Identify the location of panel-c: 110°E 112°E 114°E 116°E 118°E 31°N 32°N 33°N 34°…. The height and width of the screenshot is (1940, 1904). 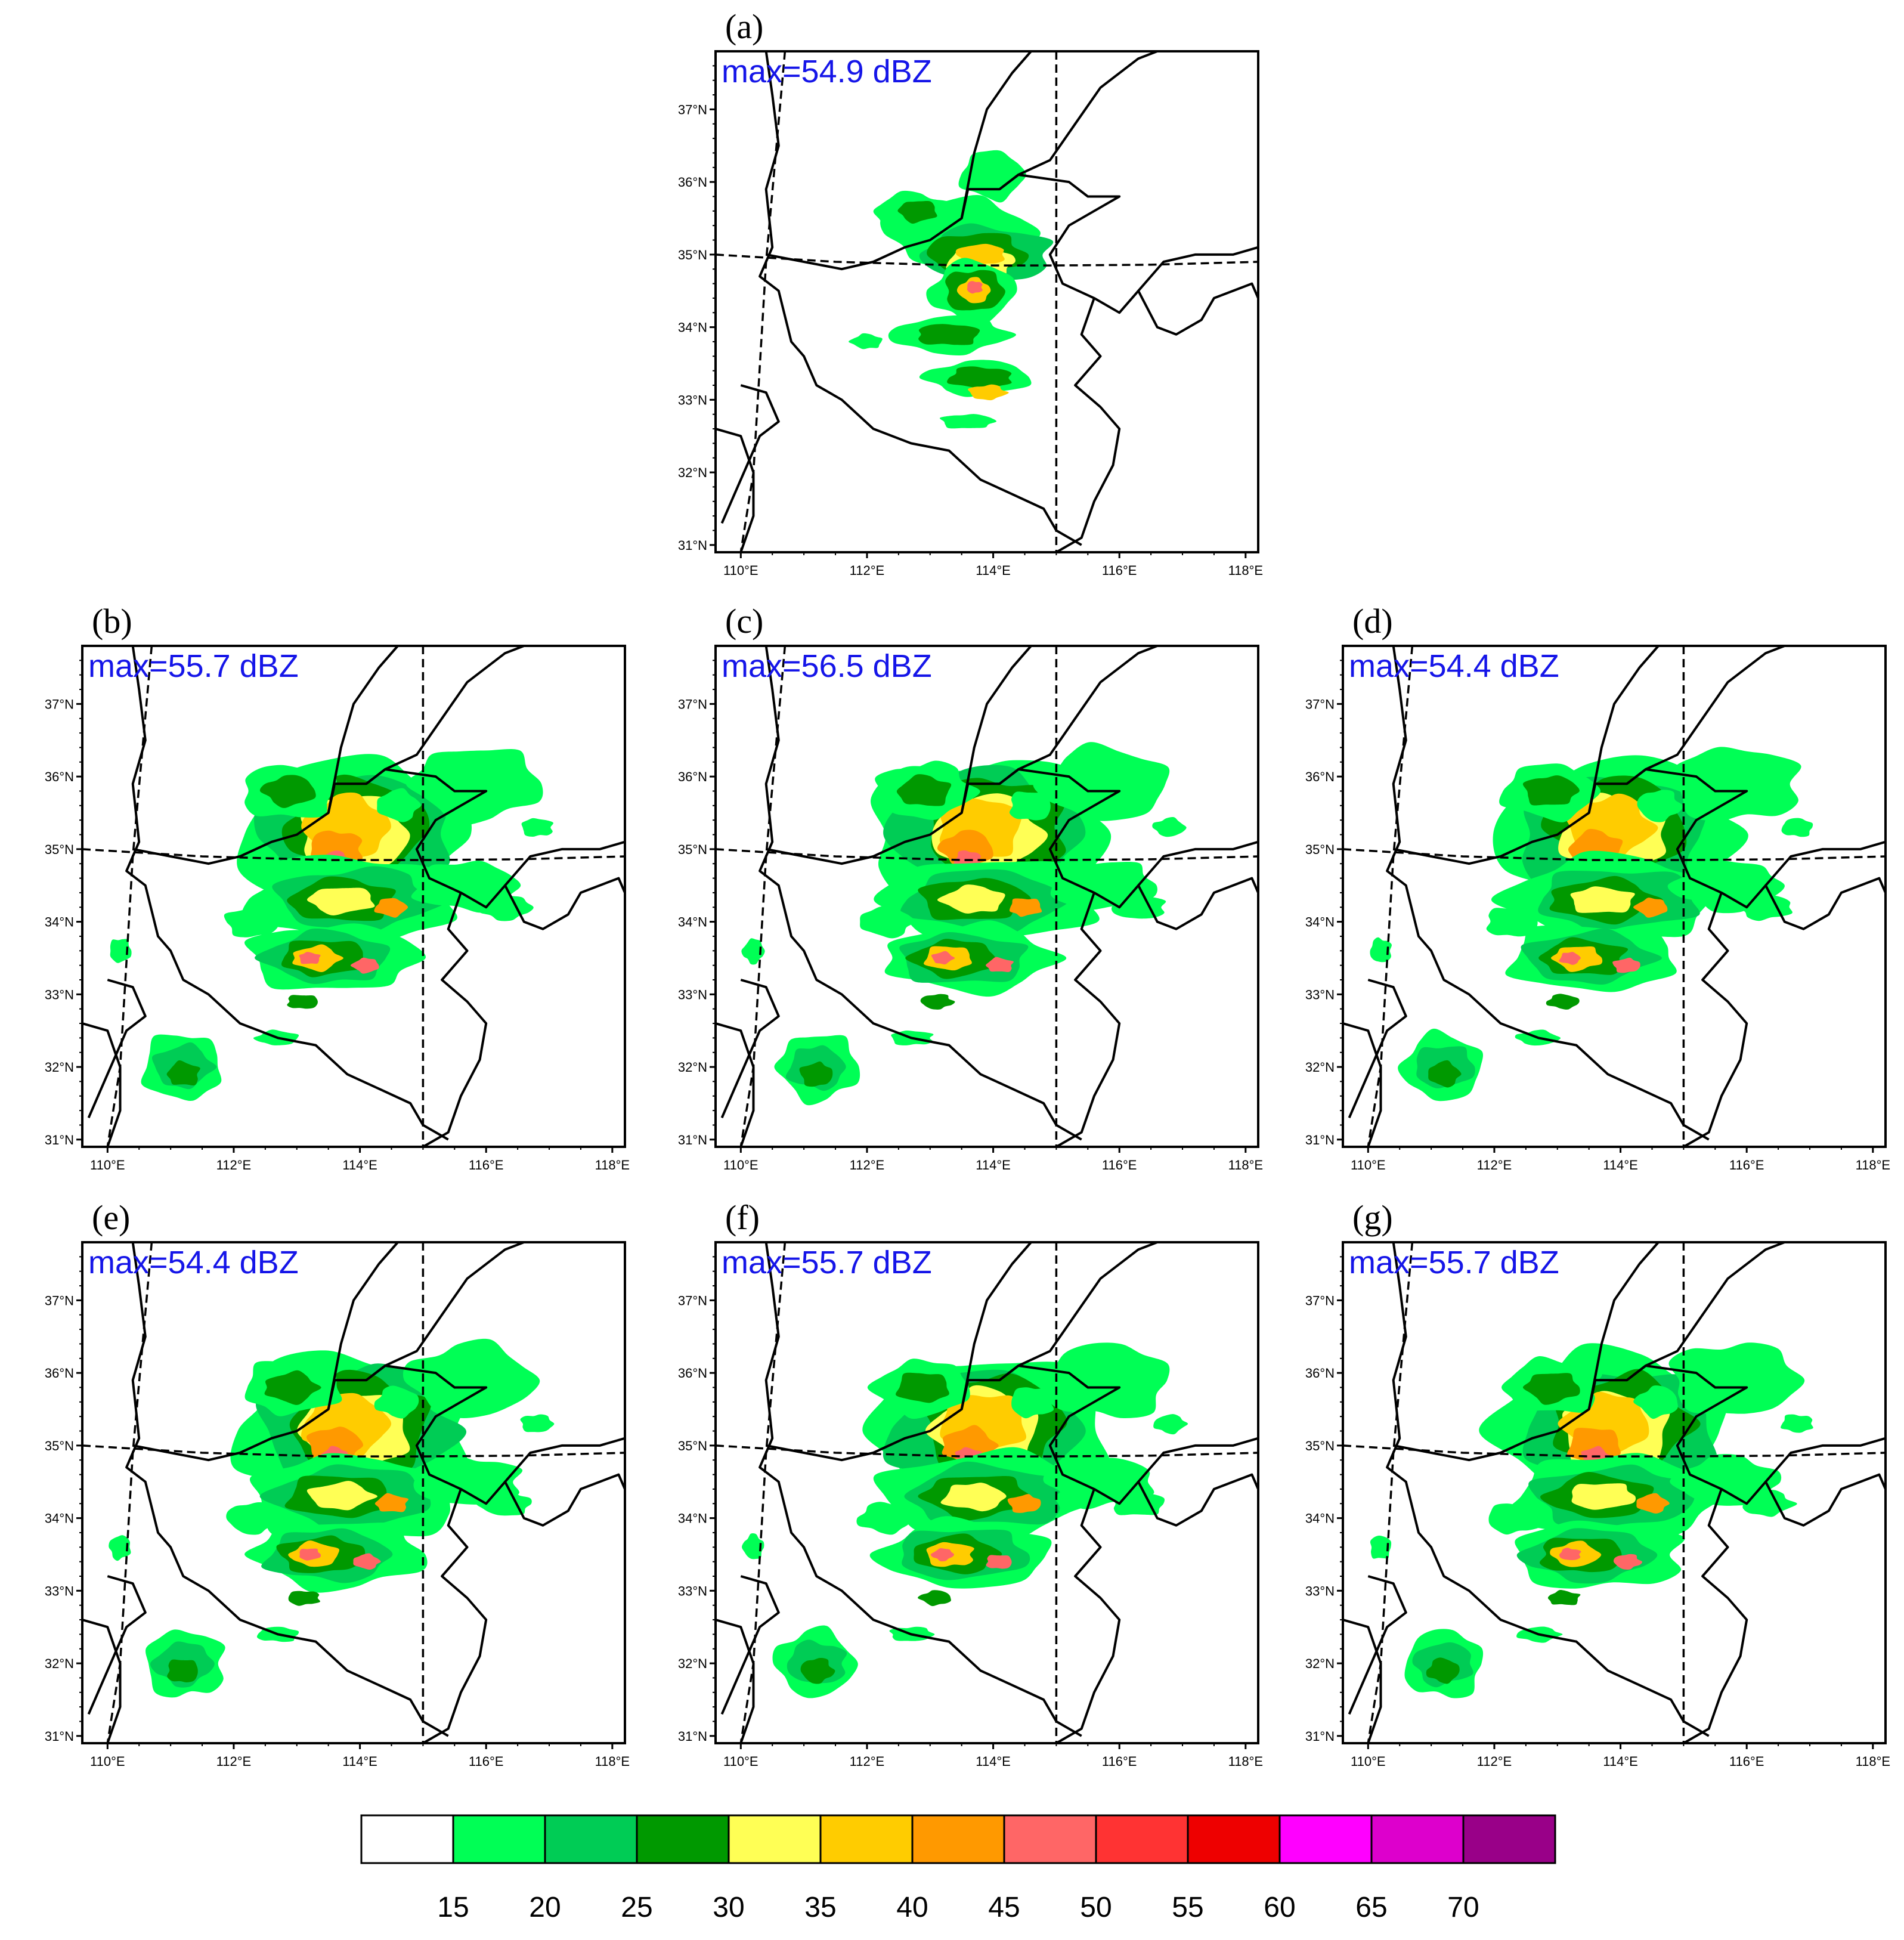
(970, 887).